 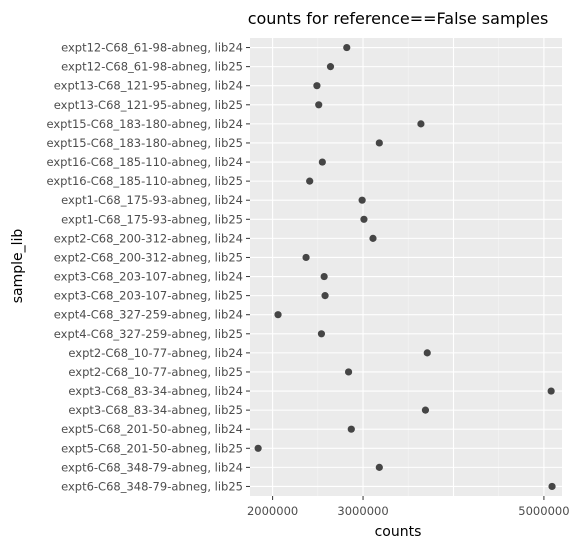 What do you see at coordinates (144, 124) in the screenshot?
I see `y-tick-label: expt15-C68_183-180-abneg, lib24` at bounding box center [144, 124].